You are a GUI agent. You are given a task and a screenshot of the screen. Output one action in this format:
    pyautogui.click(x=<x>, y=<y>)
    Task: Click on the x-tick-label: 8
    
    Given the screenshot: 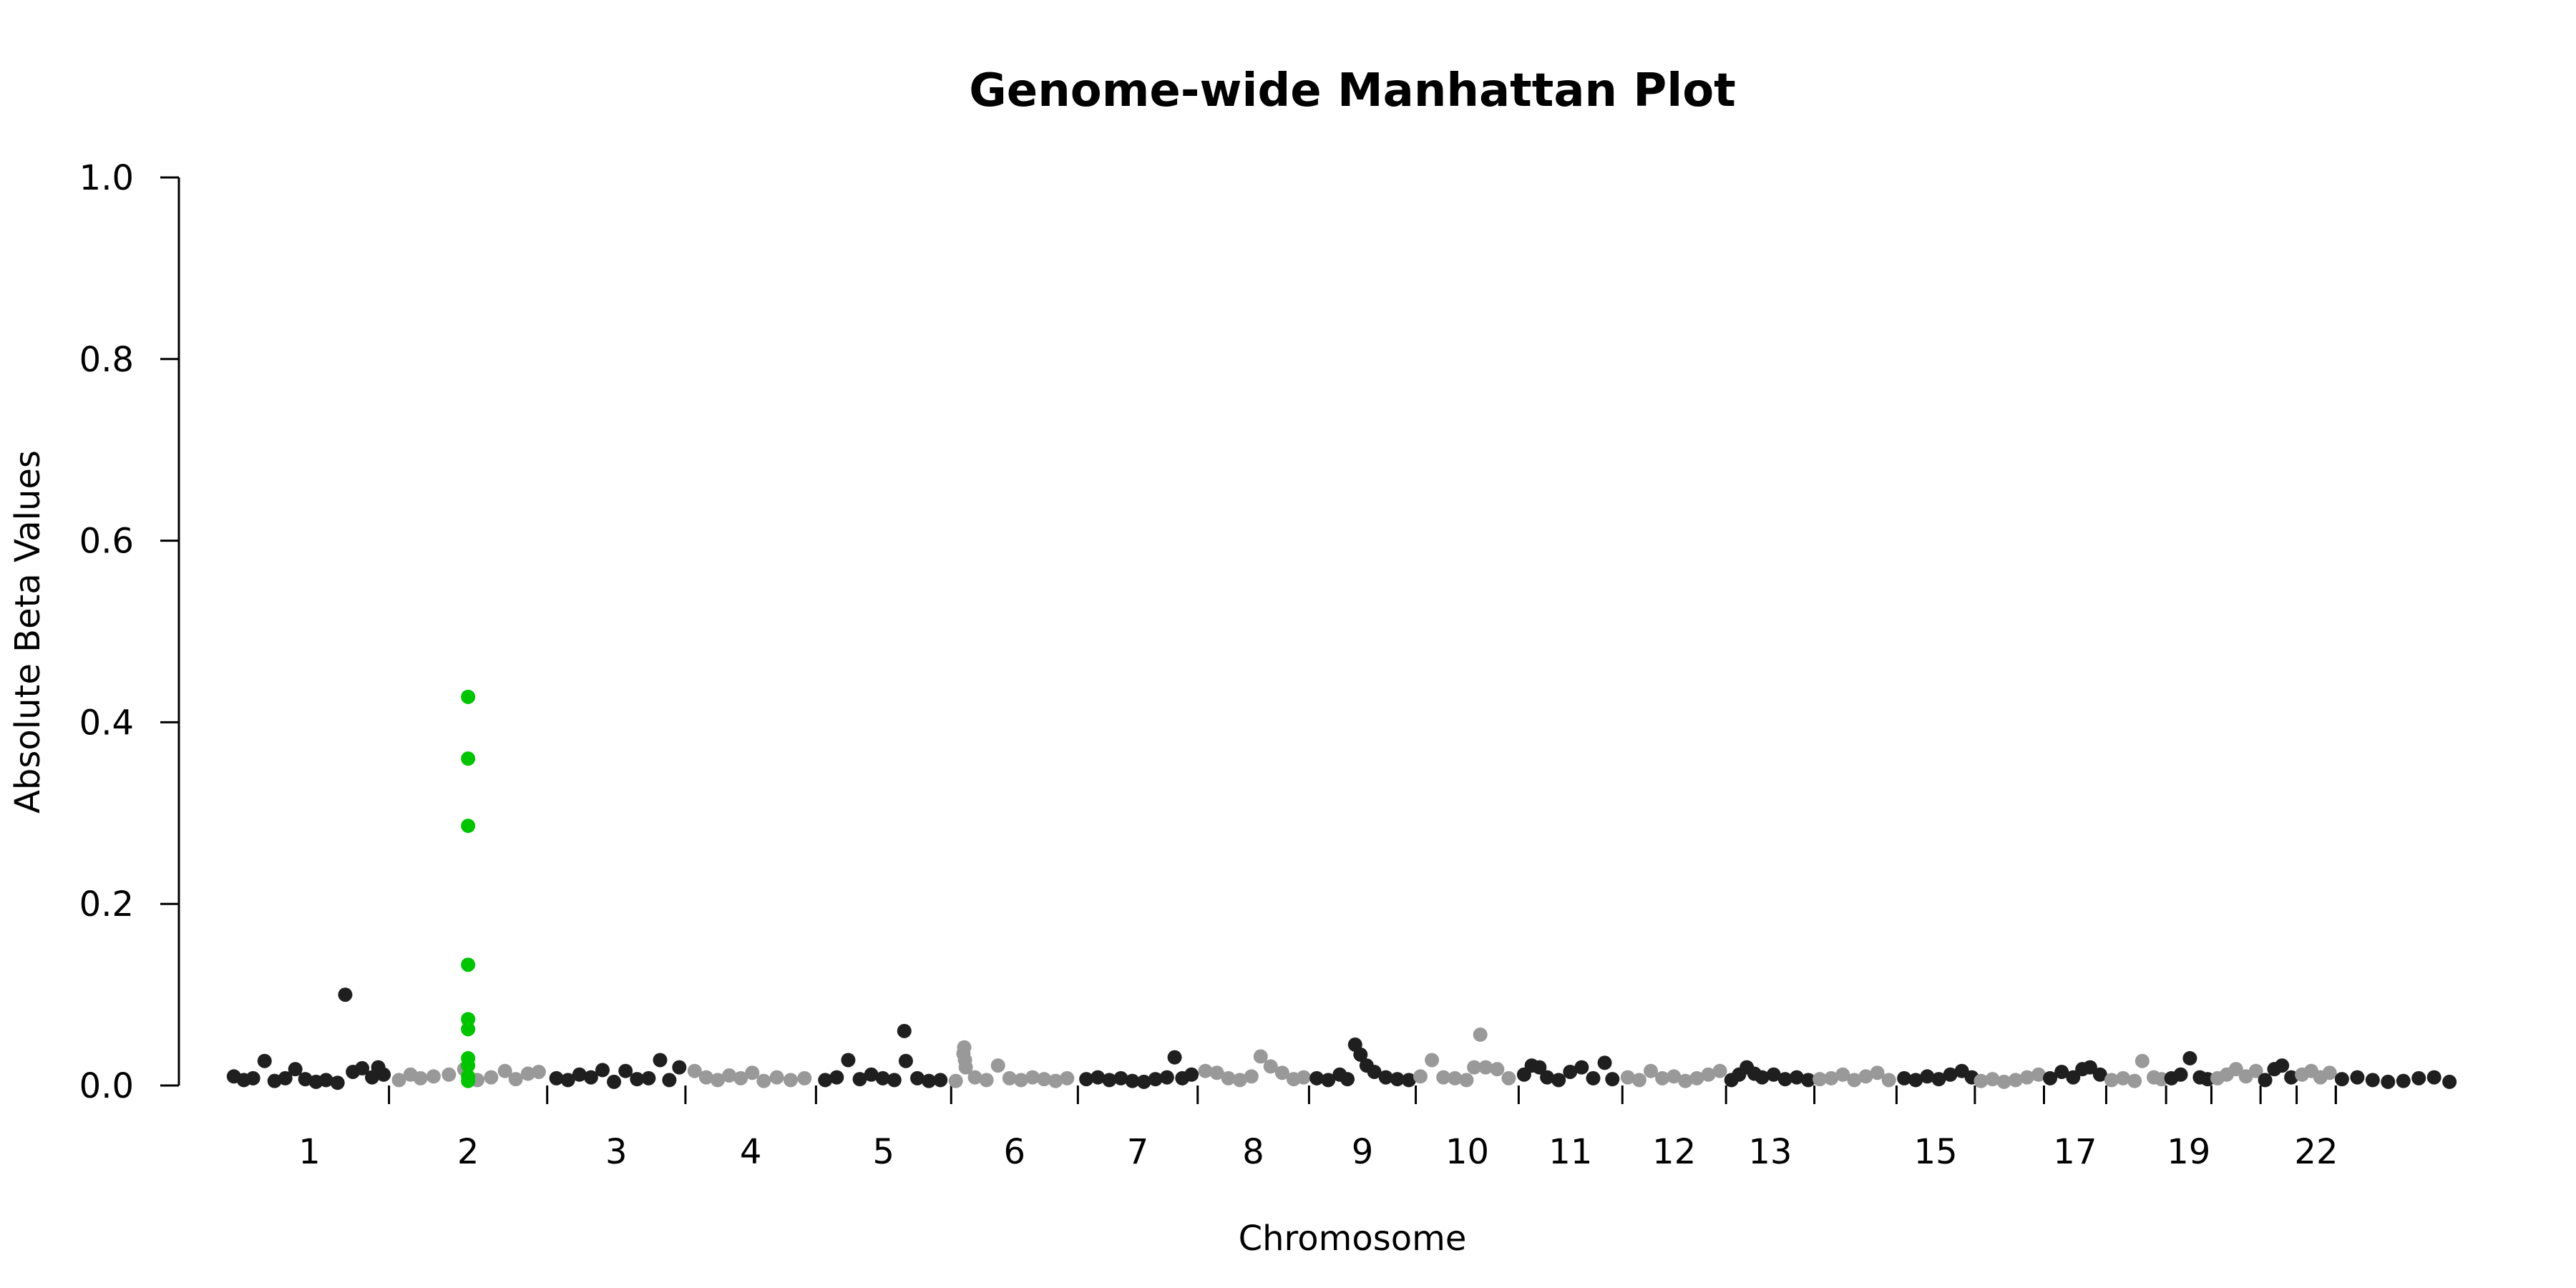 What is the action you would take?
    pyautogui.click(x=1253, y=1152)
    